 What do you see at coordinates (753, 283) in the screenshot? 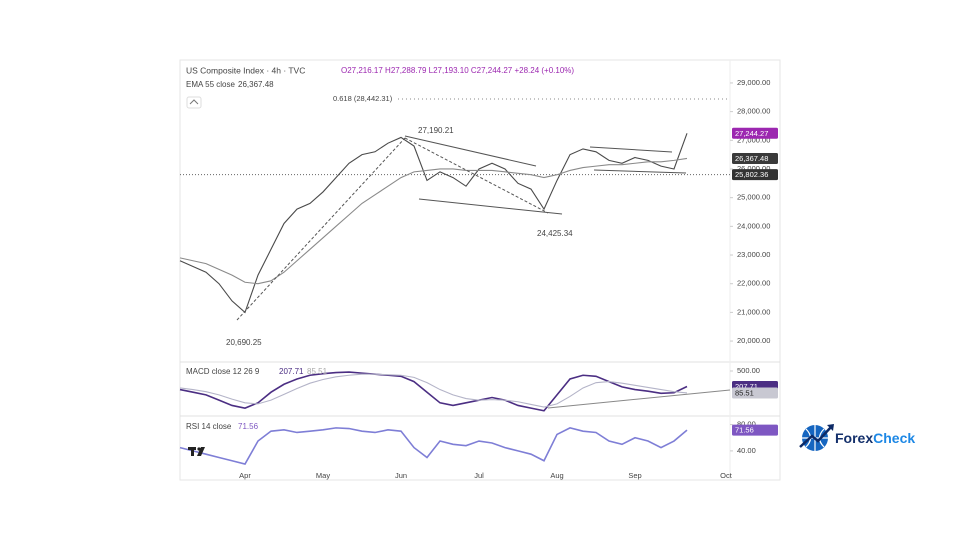
I see `y-tick-label: 22,000.00` at bounding box center [753, 283].